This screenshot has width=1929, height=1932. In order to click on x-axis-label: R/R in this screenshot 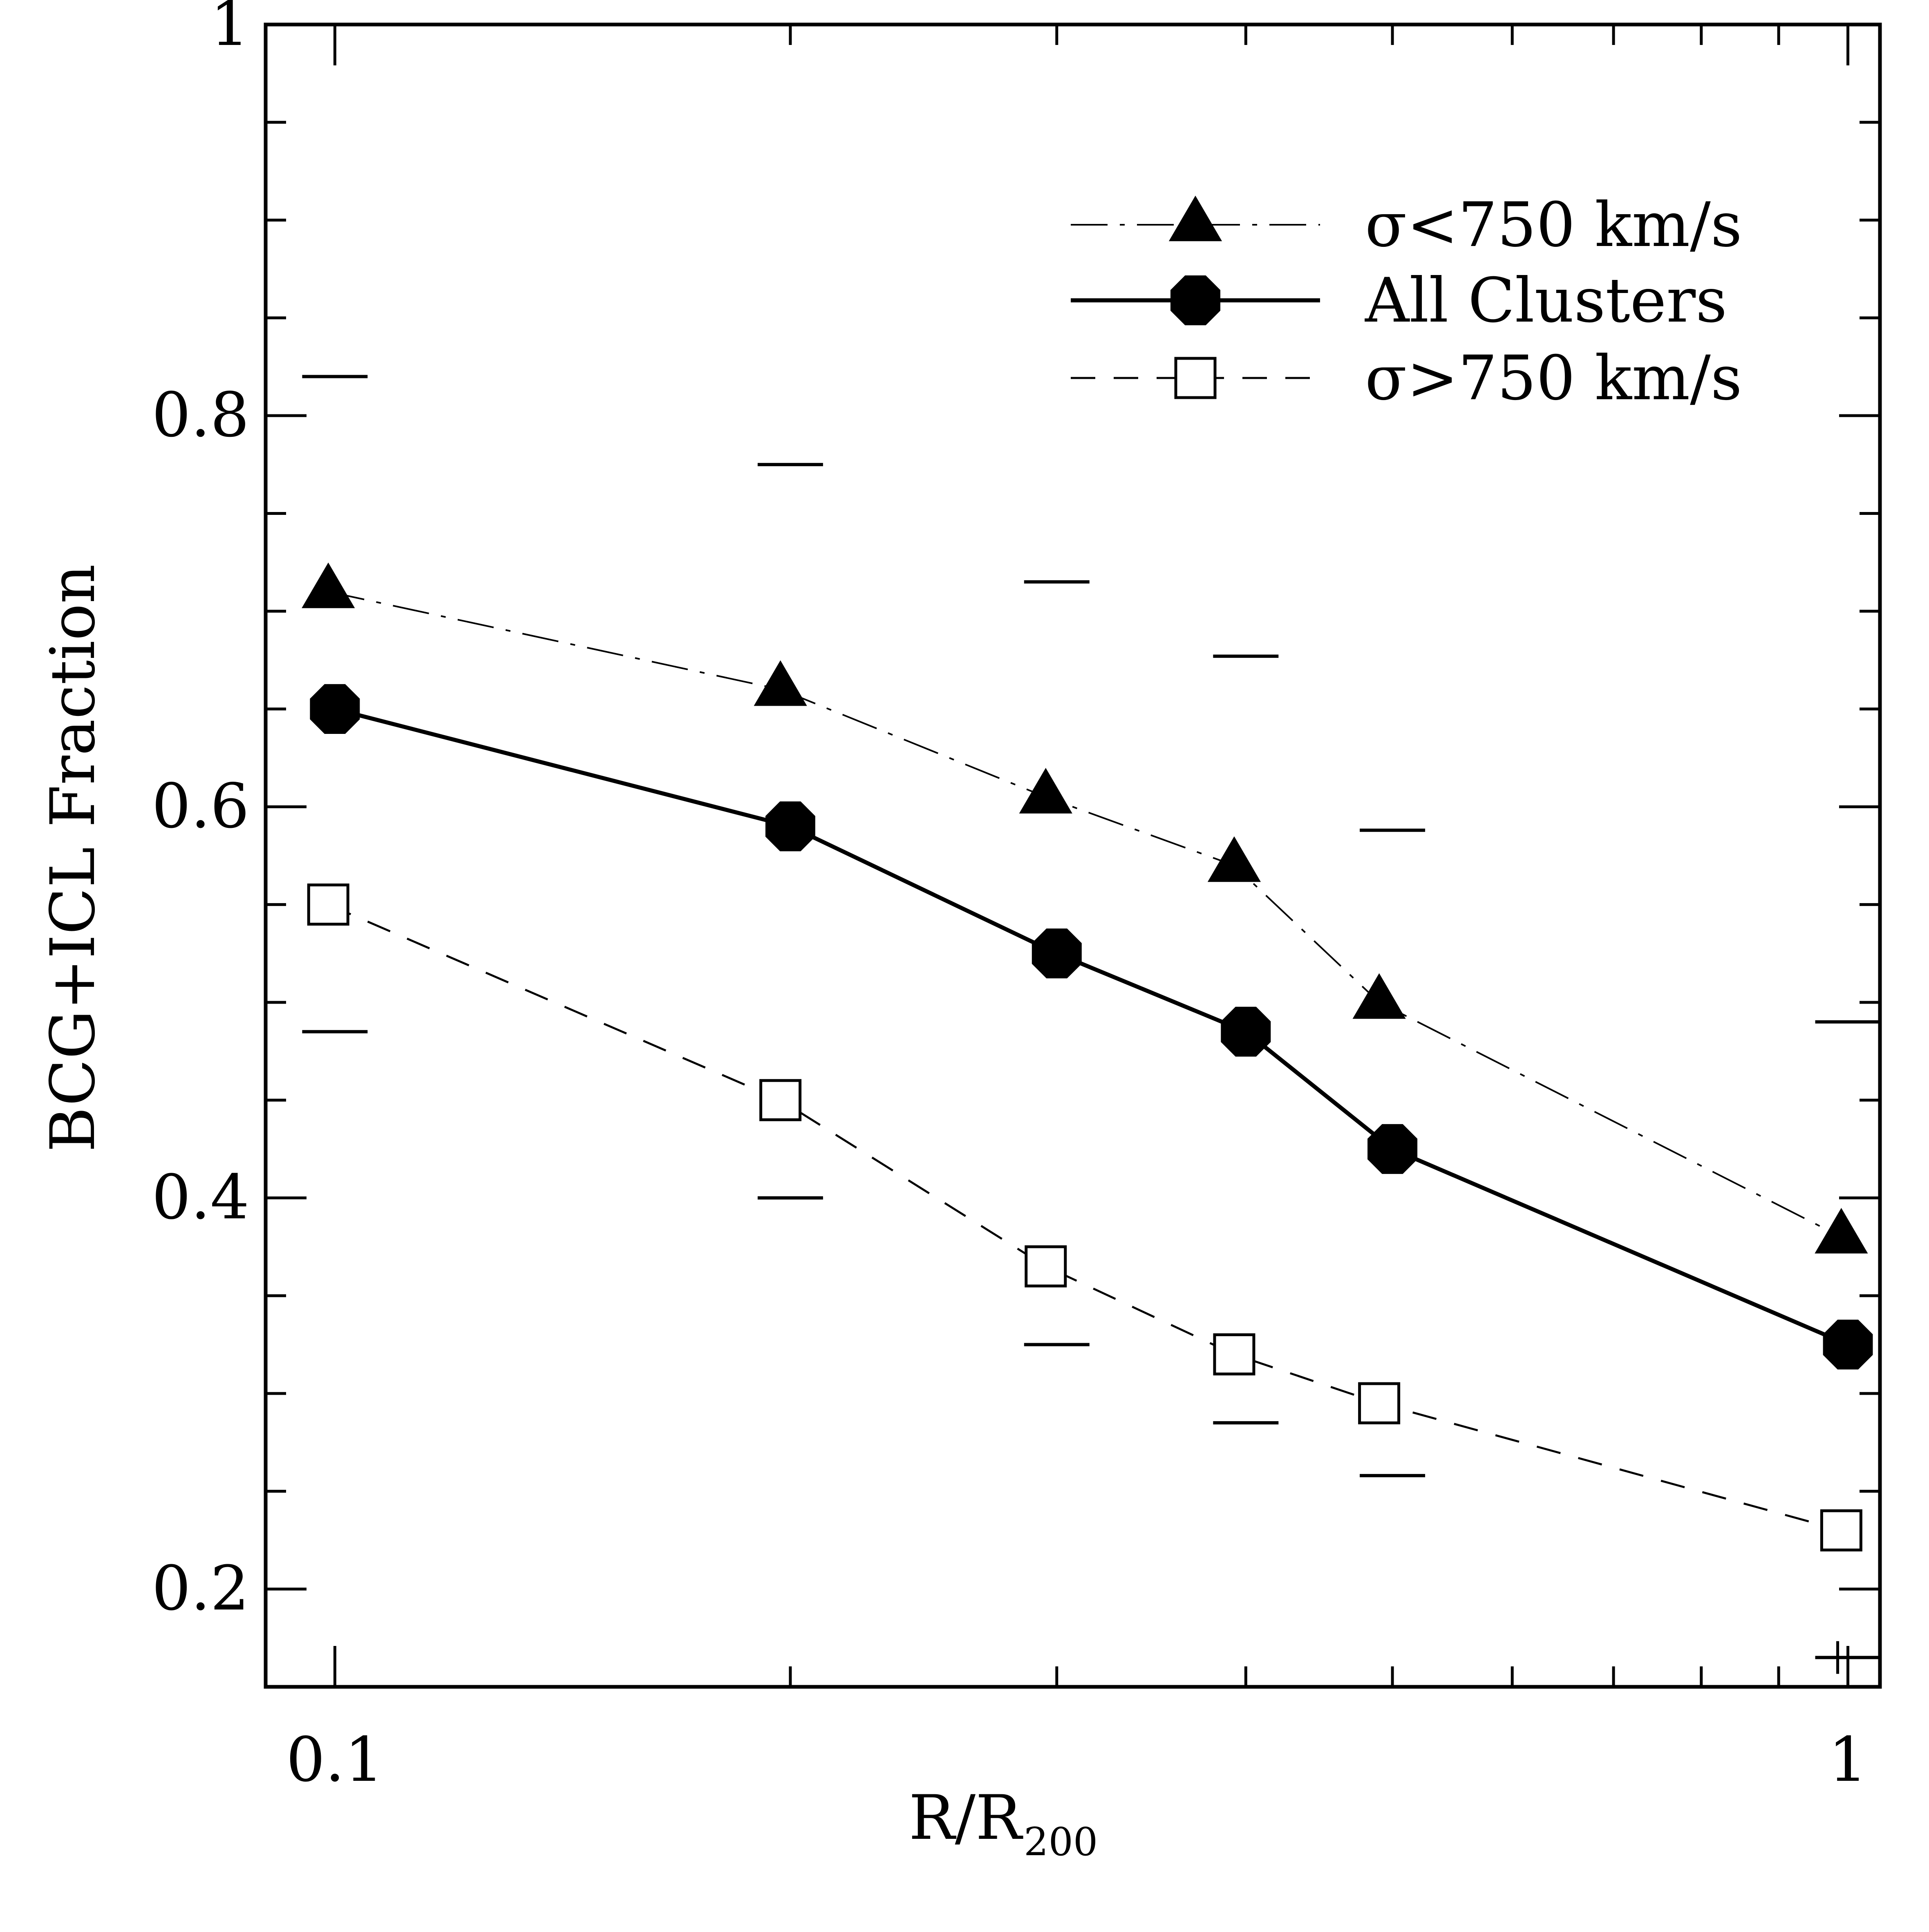, I will do `click(966, 1818)`.